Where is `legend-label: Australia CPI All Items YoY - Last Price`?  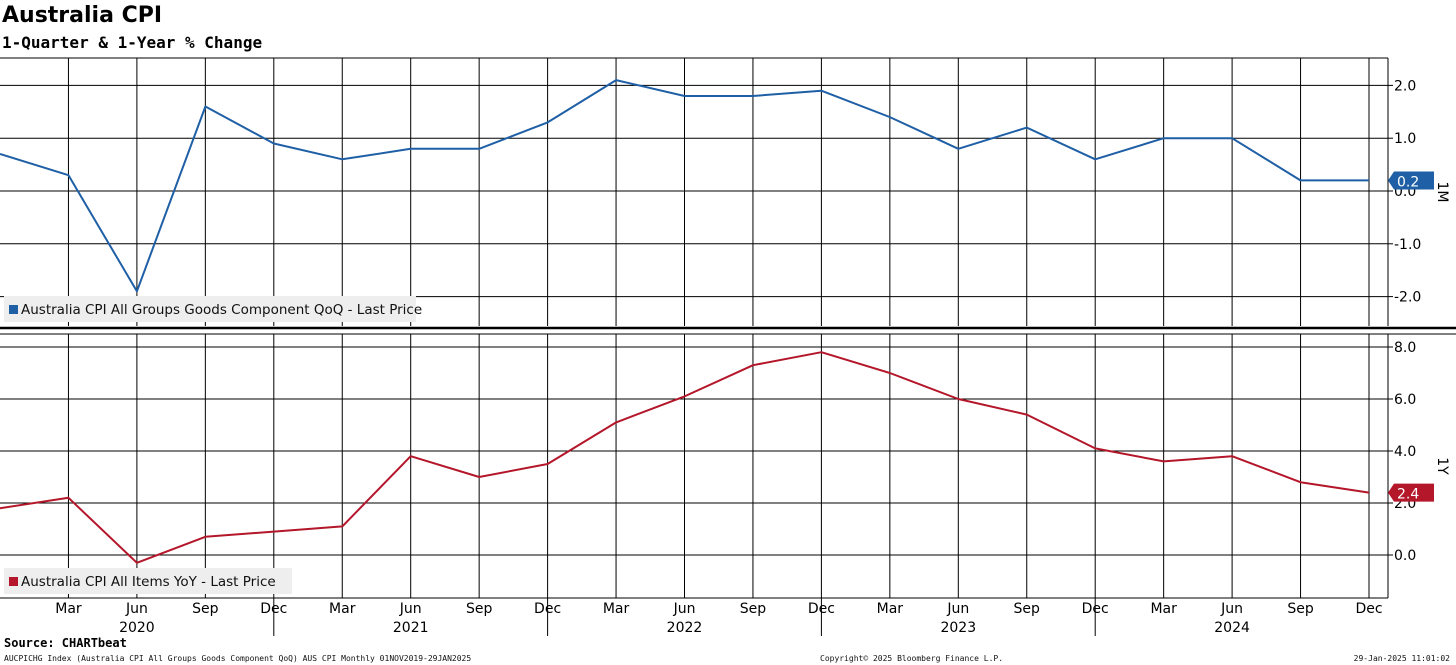
legend-label: Australia CPI All Items YoY - Last Price is located at coordinates (148, 582).